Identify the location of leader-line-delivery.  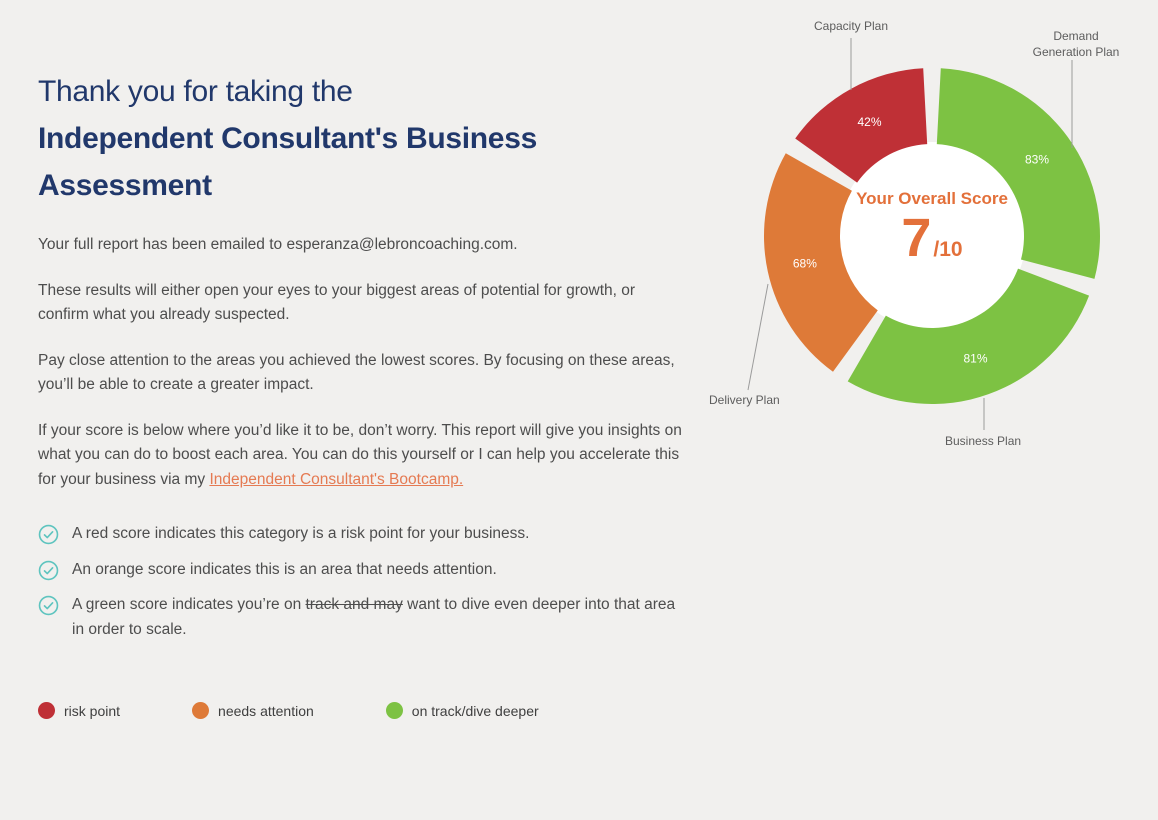
(758, 337).